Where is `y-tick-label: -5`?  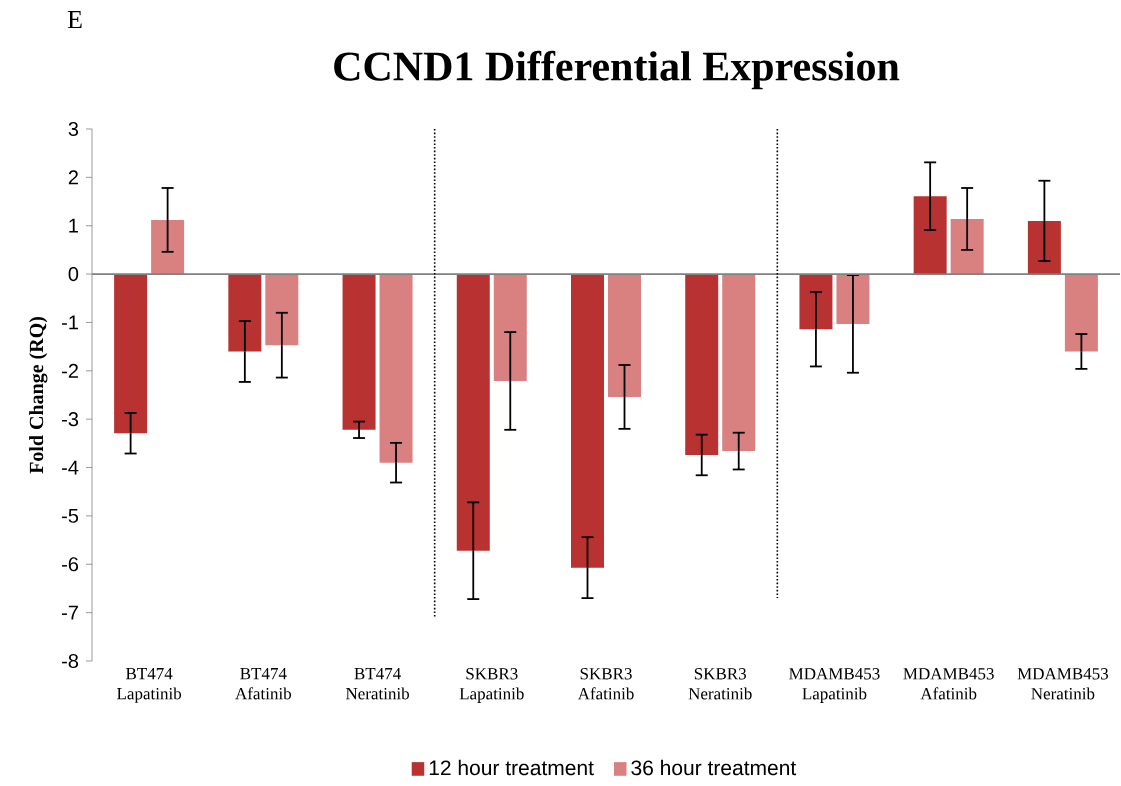 y-tick-label: -5 is located at coordinates (70, 515).